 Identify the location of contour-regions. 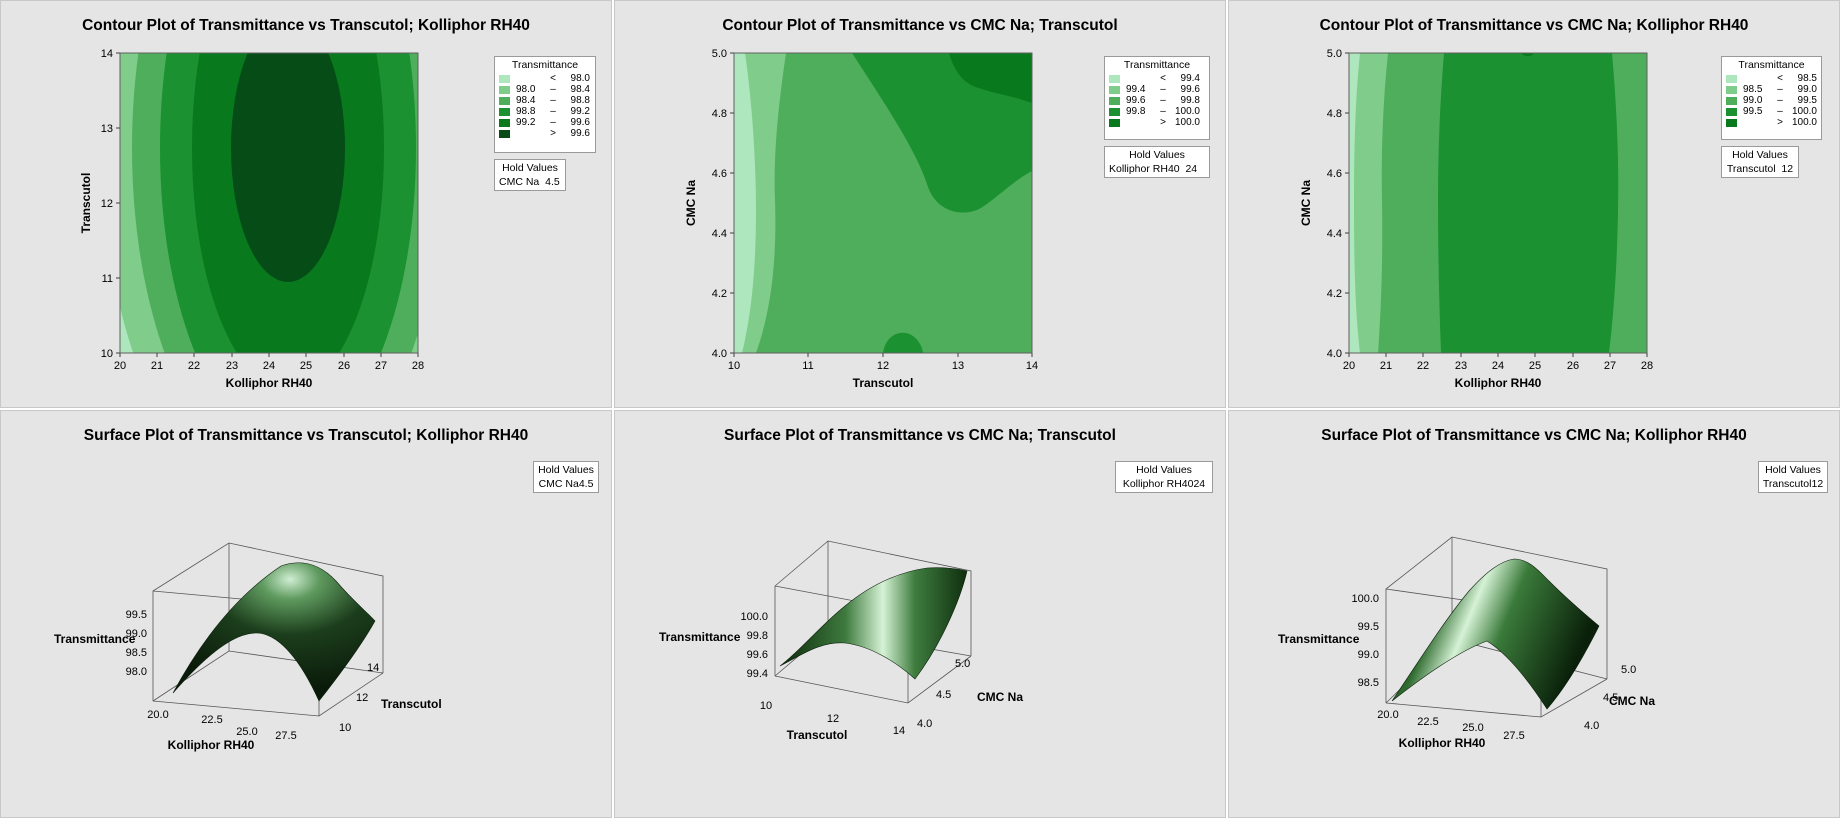
(883, 203).